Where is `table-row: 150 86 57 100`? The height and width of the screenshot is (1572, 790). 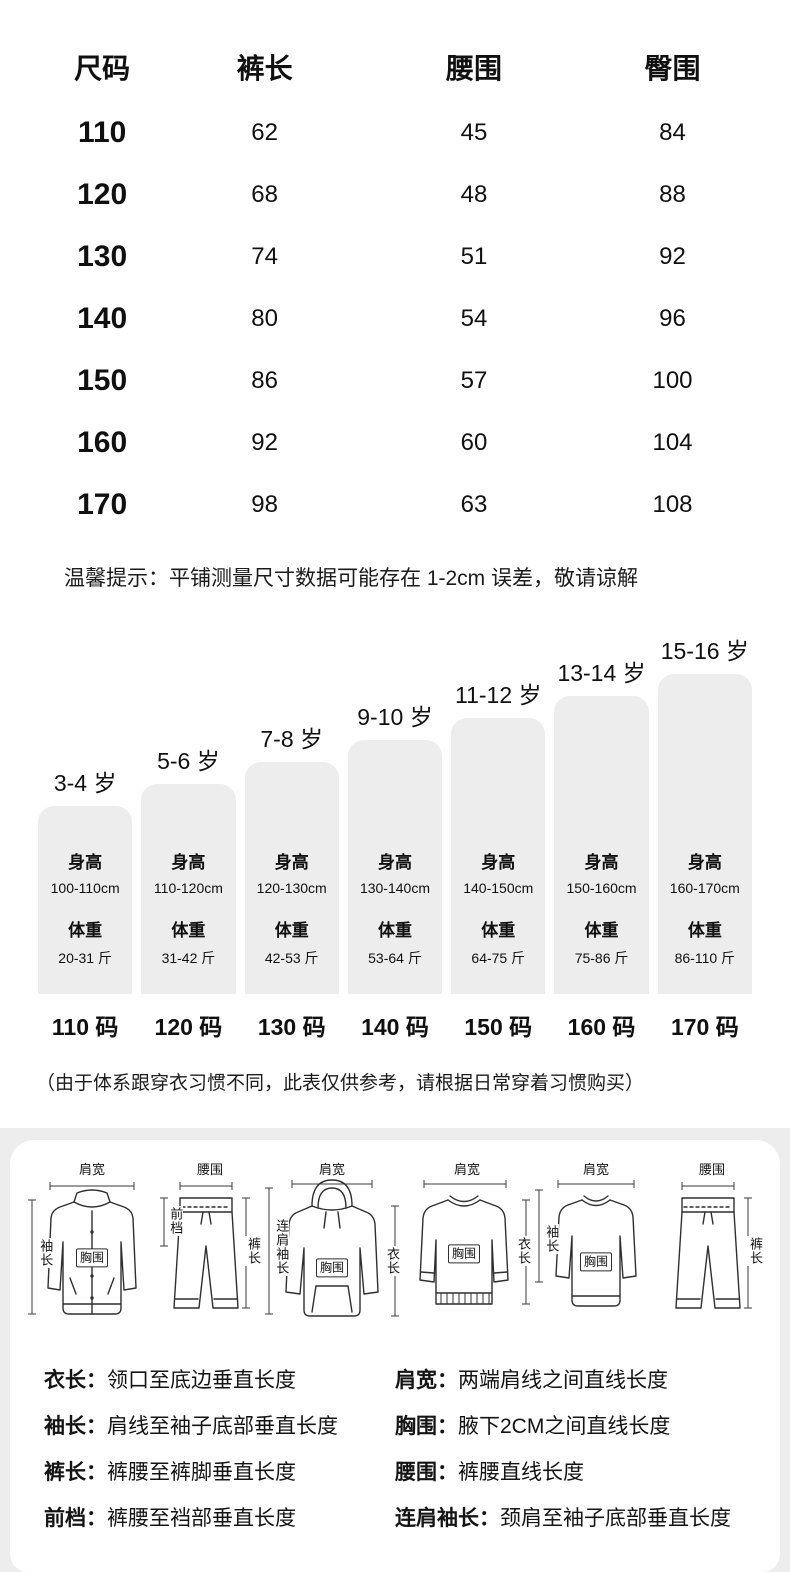 table-row: 150 86 57 100 is located at coordinates (409, 381).